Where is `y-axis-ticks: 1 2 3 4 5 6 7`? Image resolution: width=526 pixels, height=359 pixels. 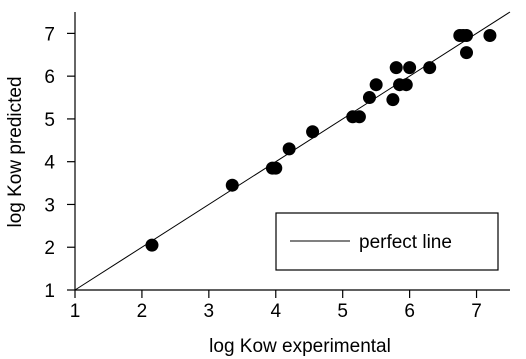
y-axis-ticks: 1 2 3 4 5 6 7 is located at coordinates (59, 163).